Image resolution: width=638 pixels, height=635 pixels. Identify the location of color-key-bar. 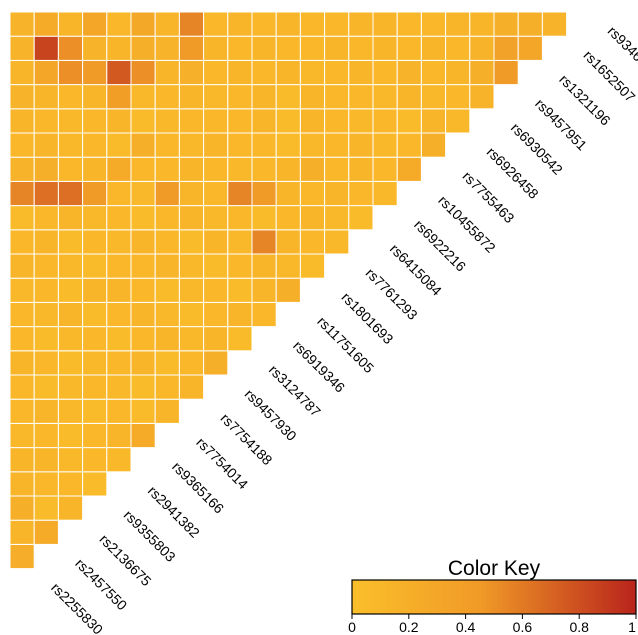
(494, 597).